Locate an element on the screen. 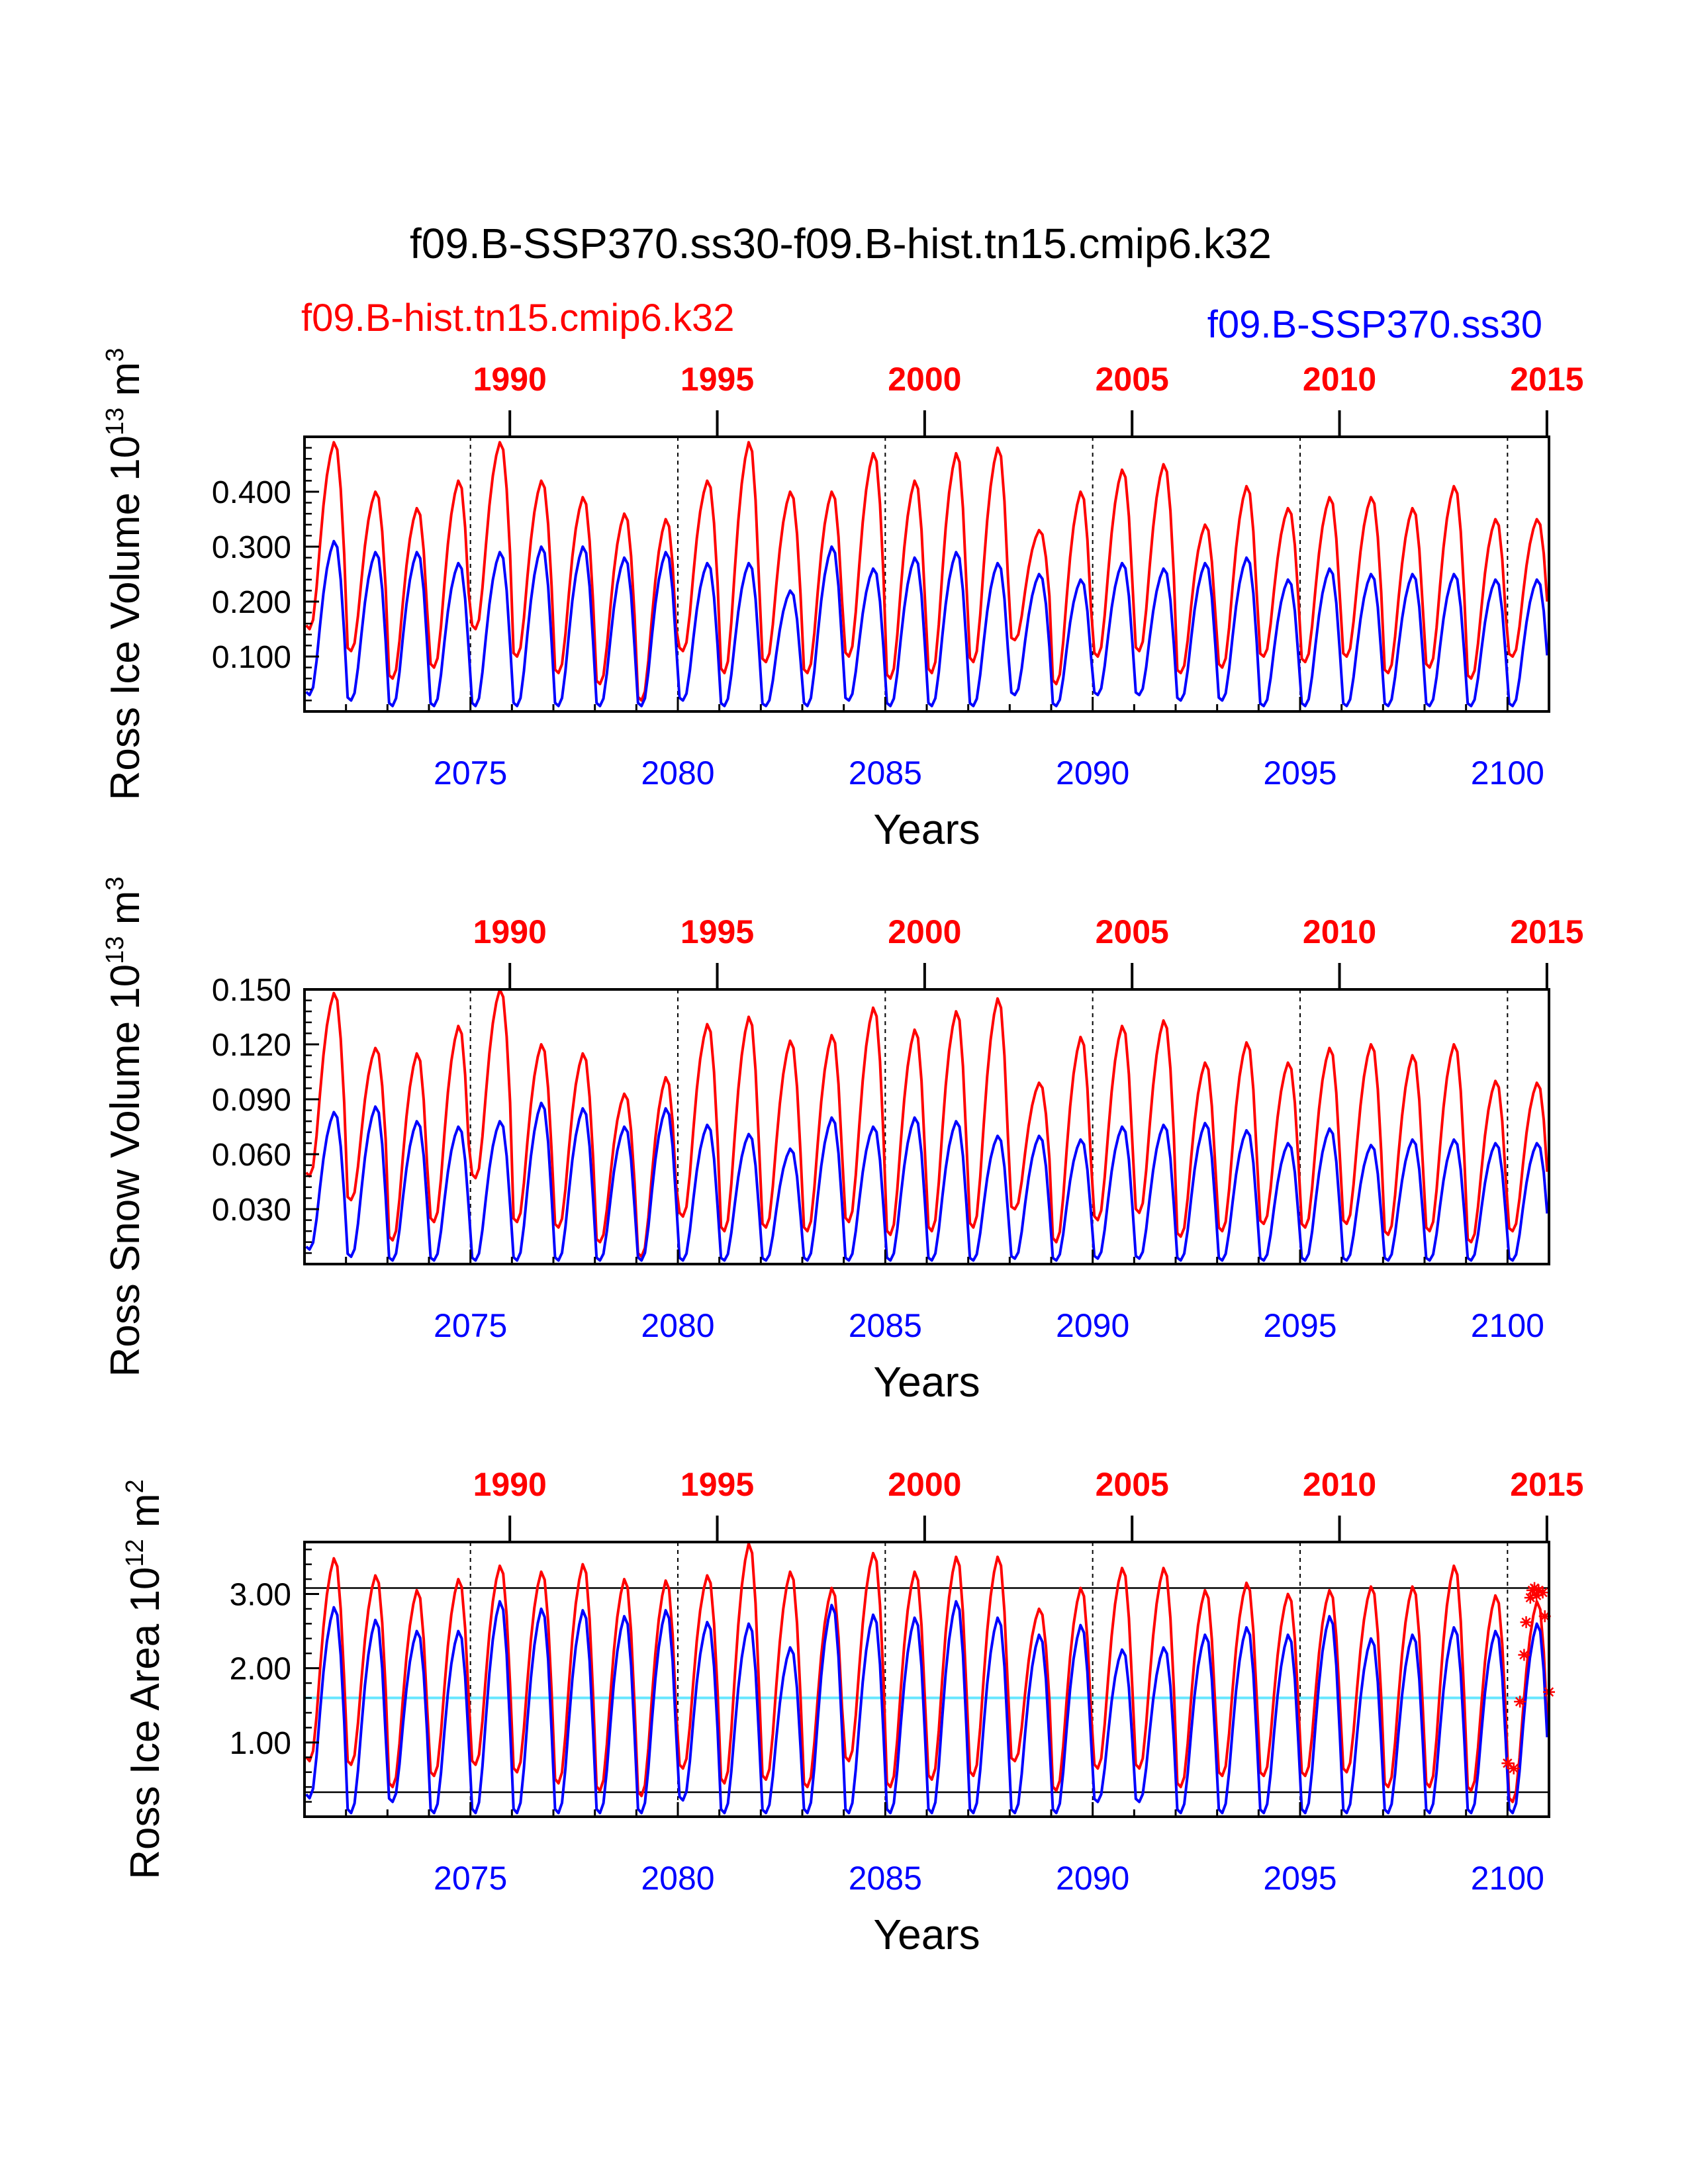  legend-ssp-label: f09.B-SSP370.ss30 is located at coordinates (1374, 324).